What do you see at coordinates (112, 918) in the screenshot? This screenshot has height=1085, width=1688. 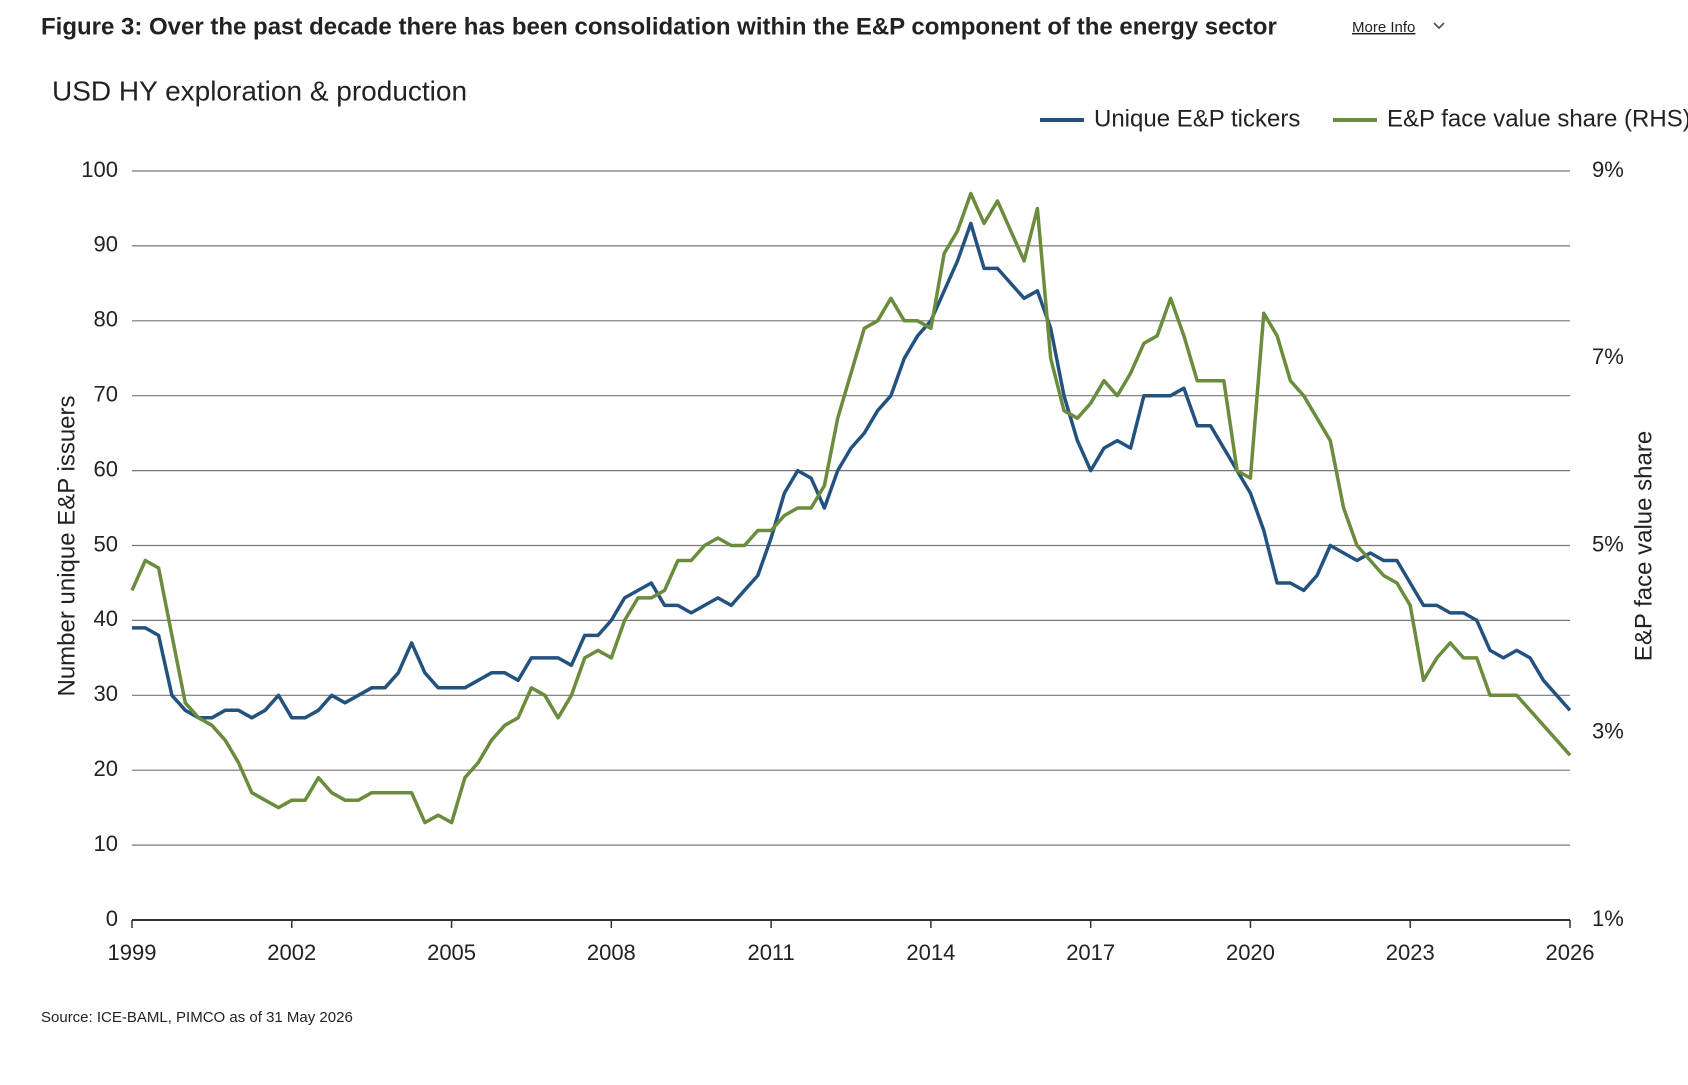 I see `y-tick-label: 0` at bounding box center [112, 918].